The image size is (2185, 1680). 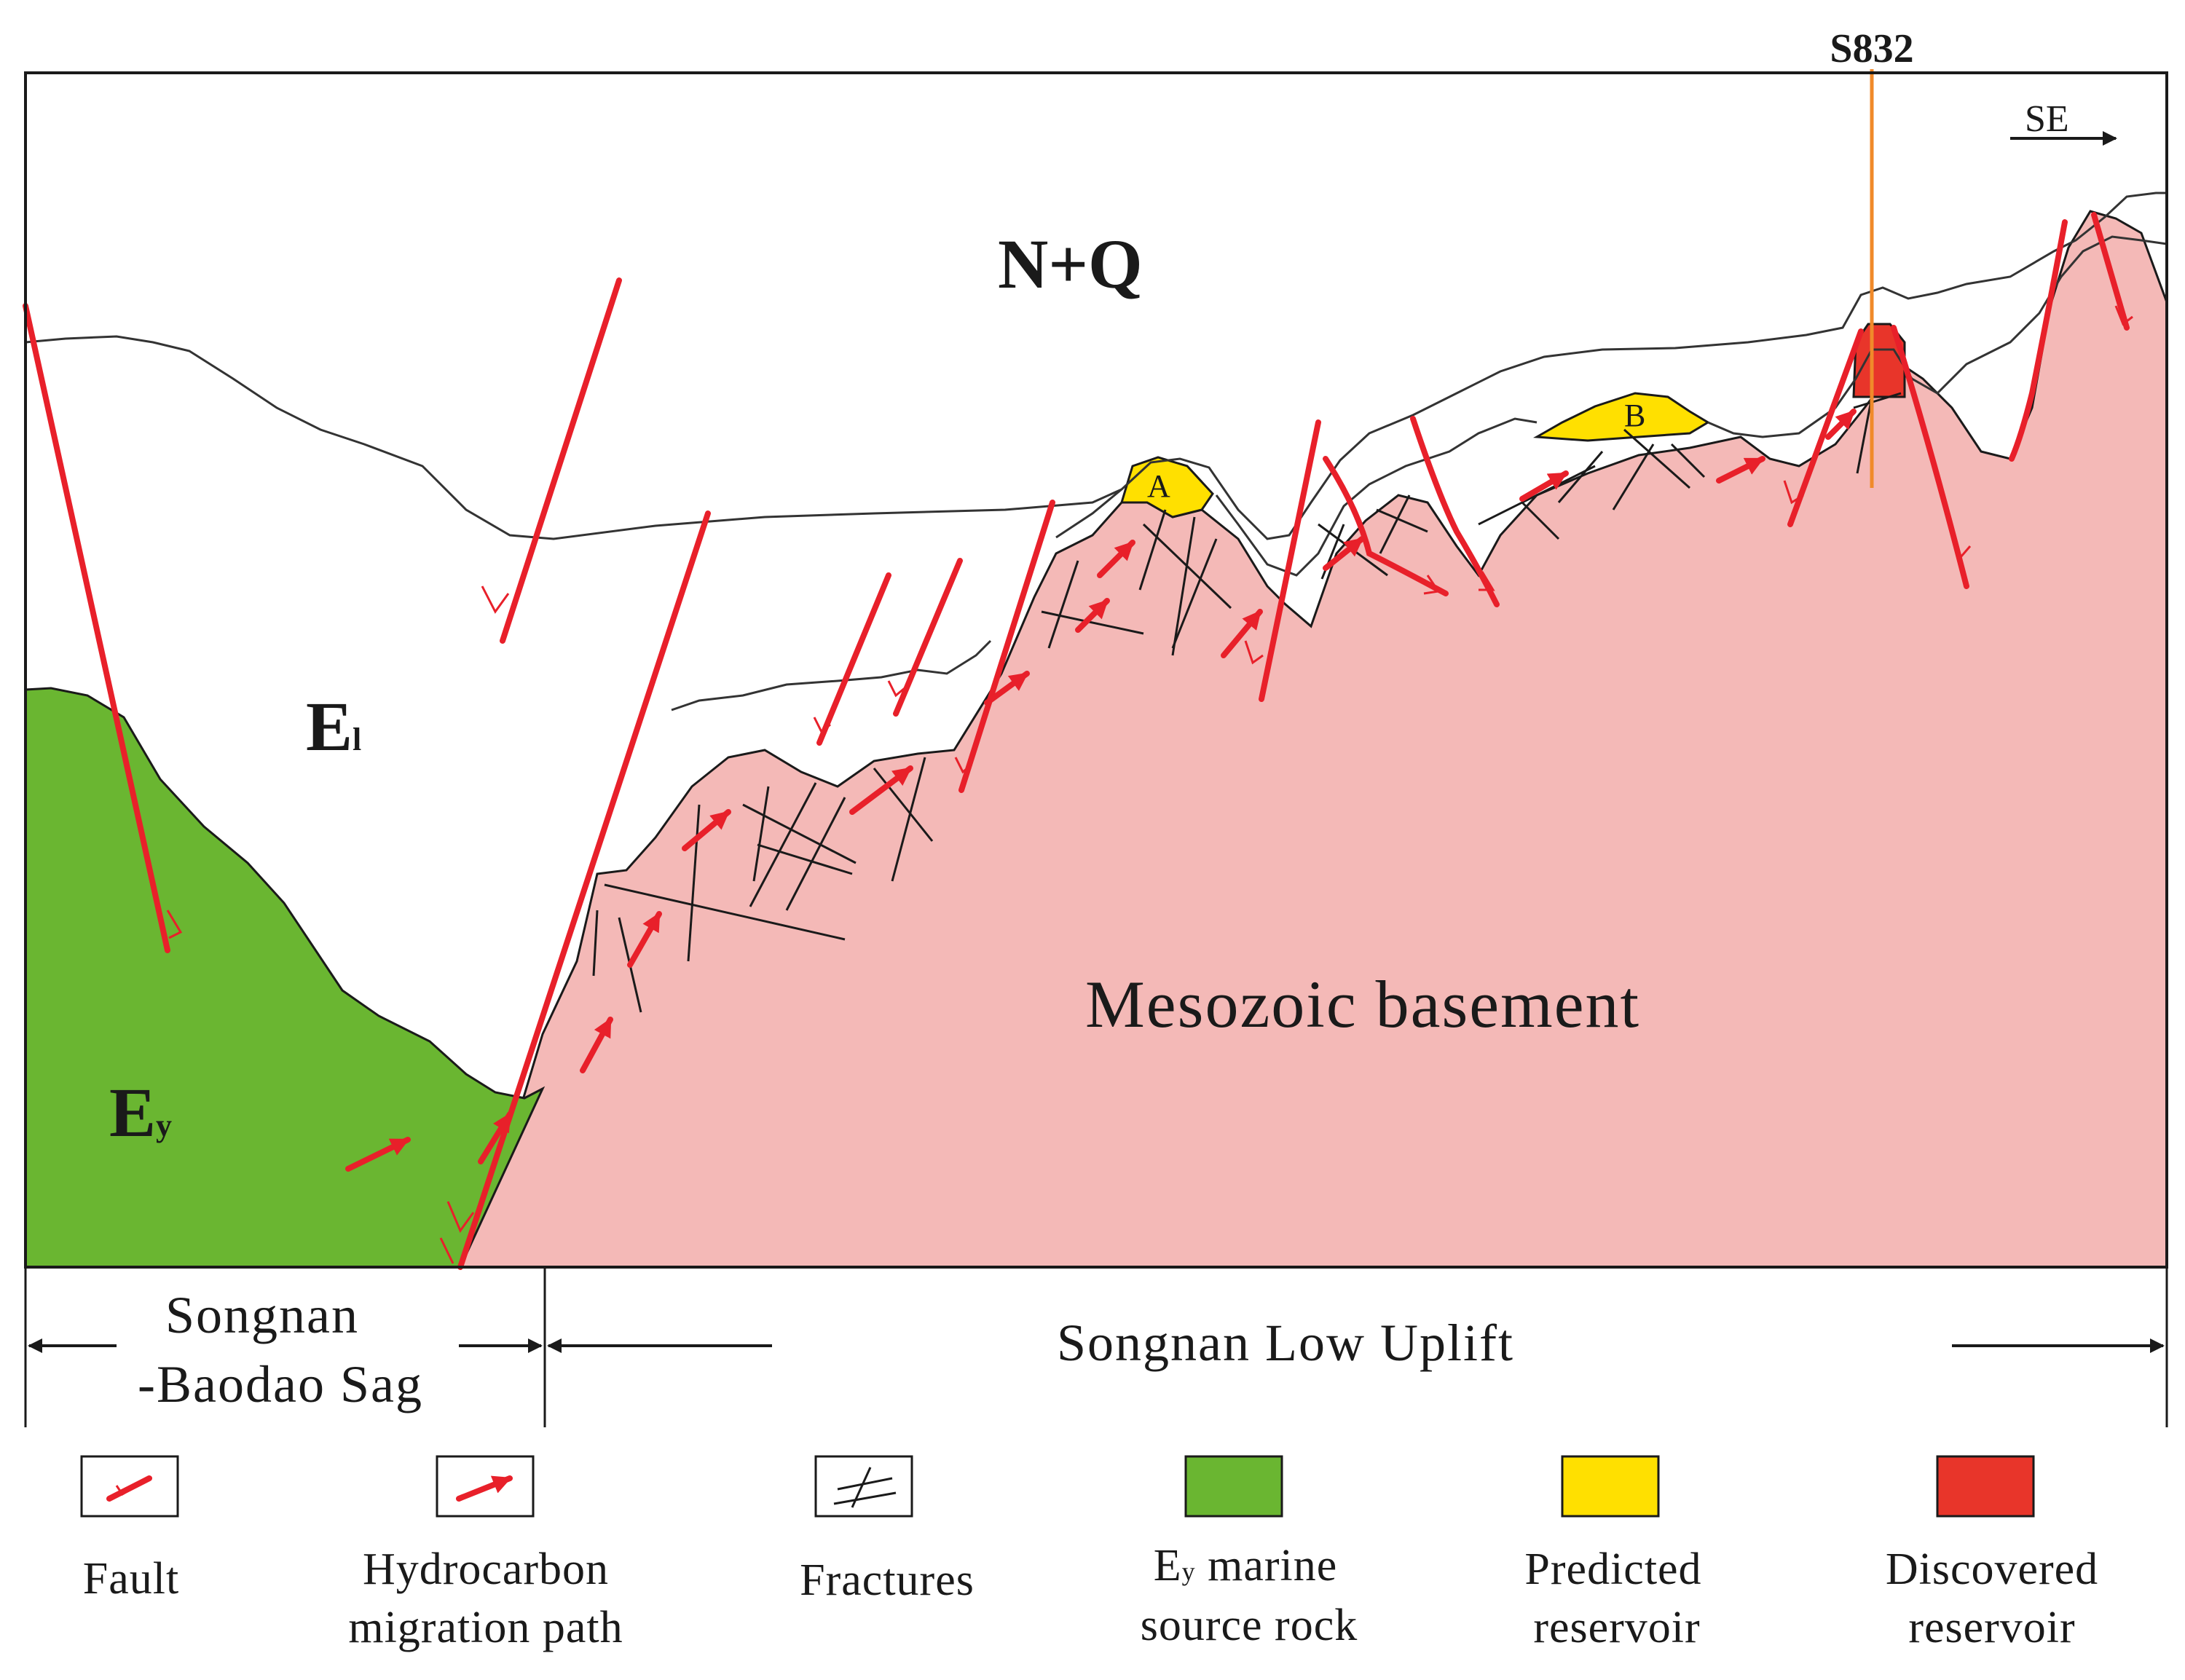 What do you see at coordinates (1070, 264) in the screenshot?
I see `unit-nq-label: N+Q` at bounding box center [1070, 264].